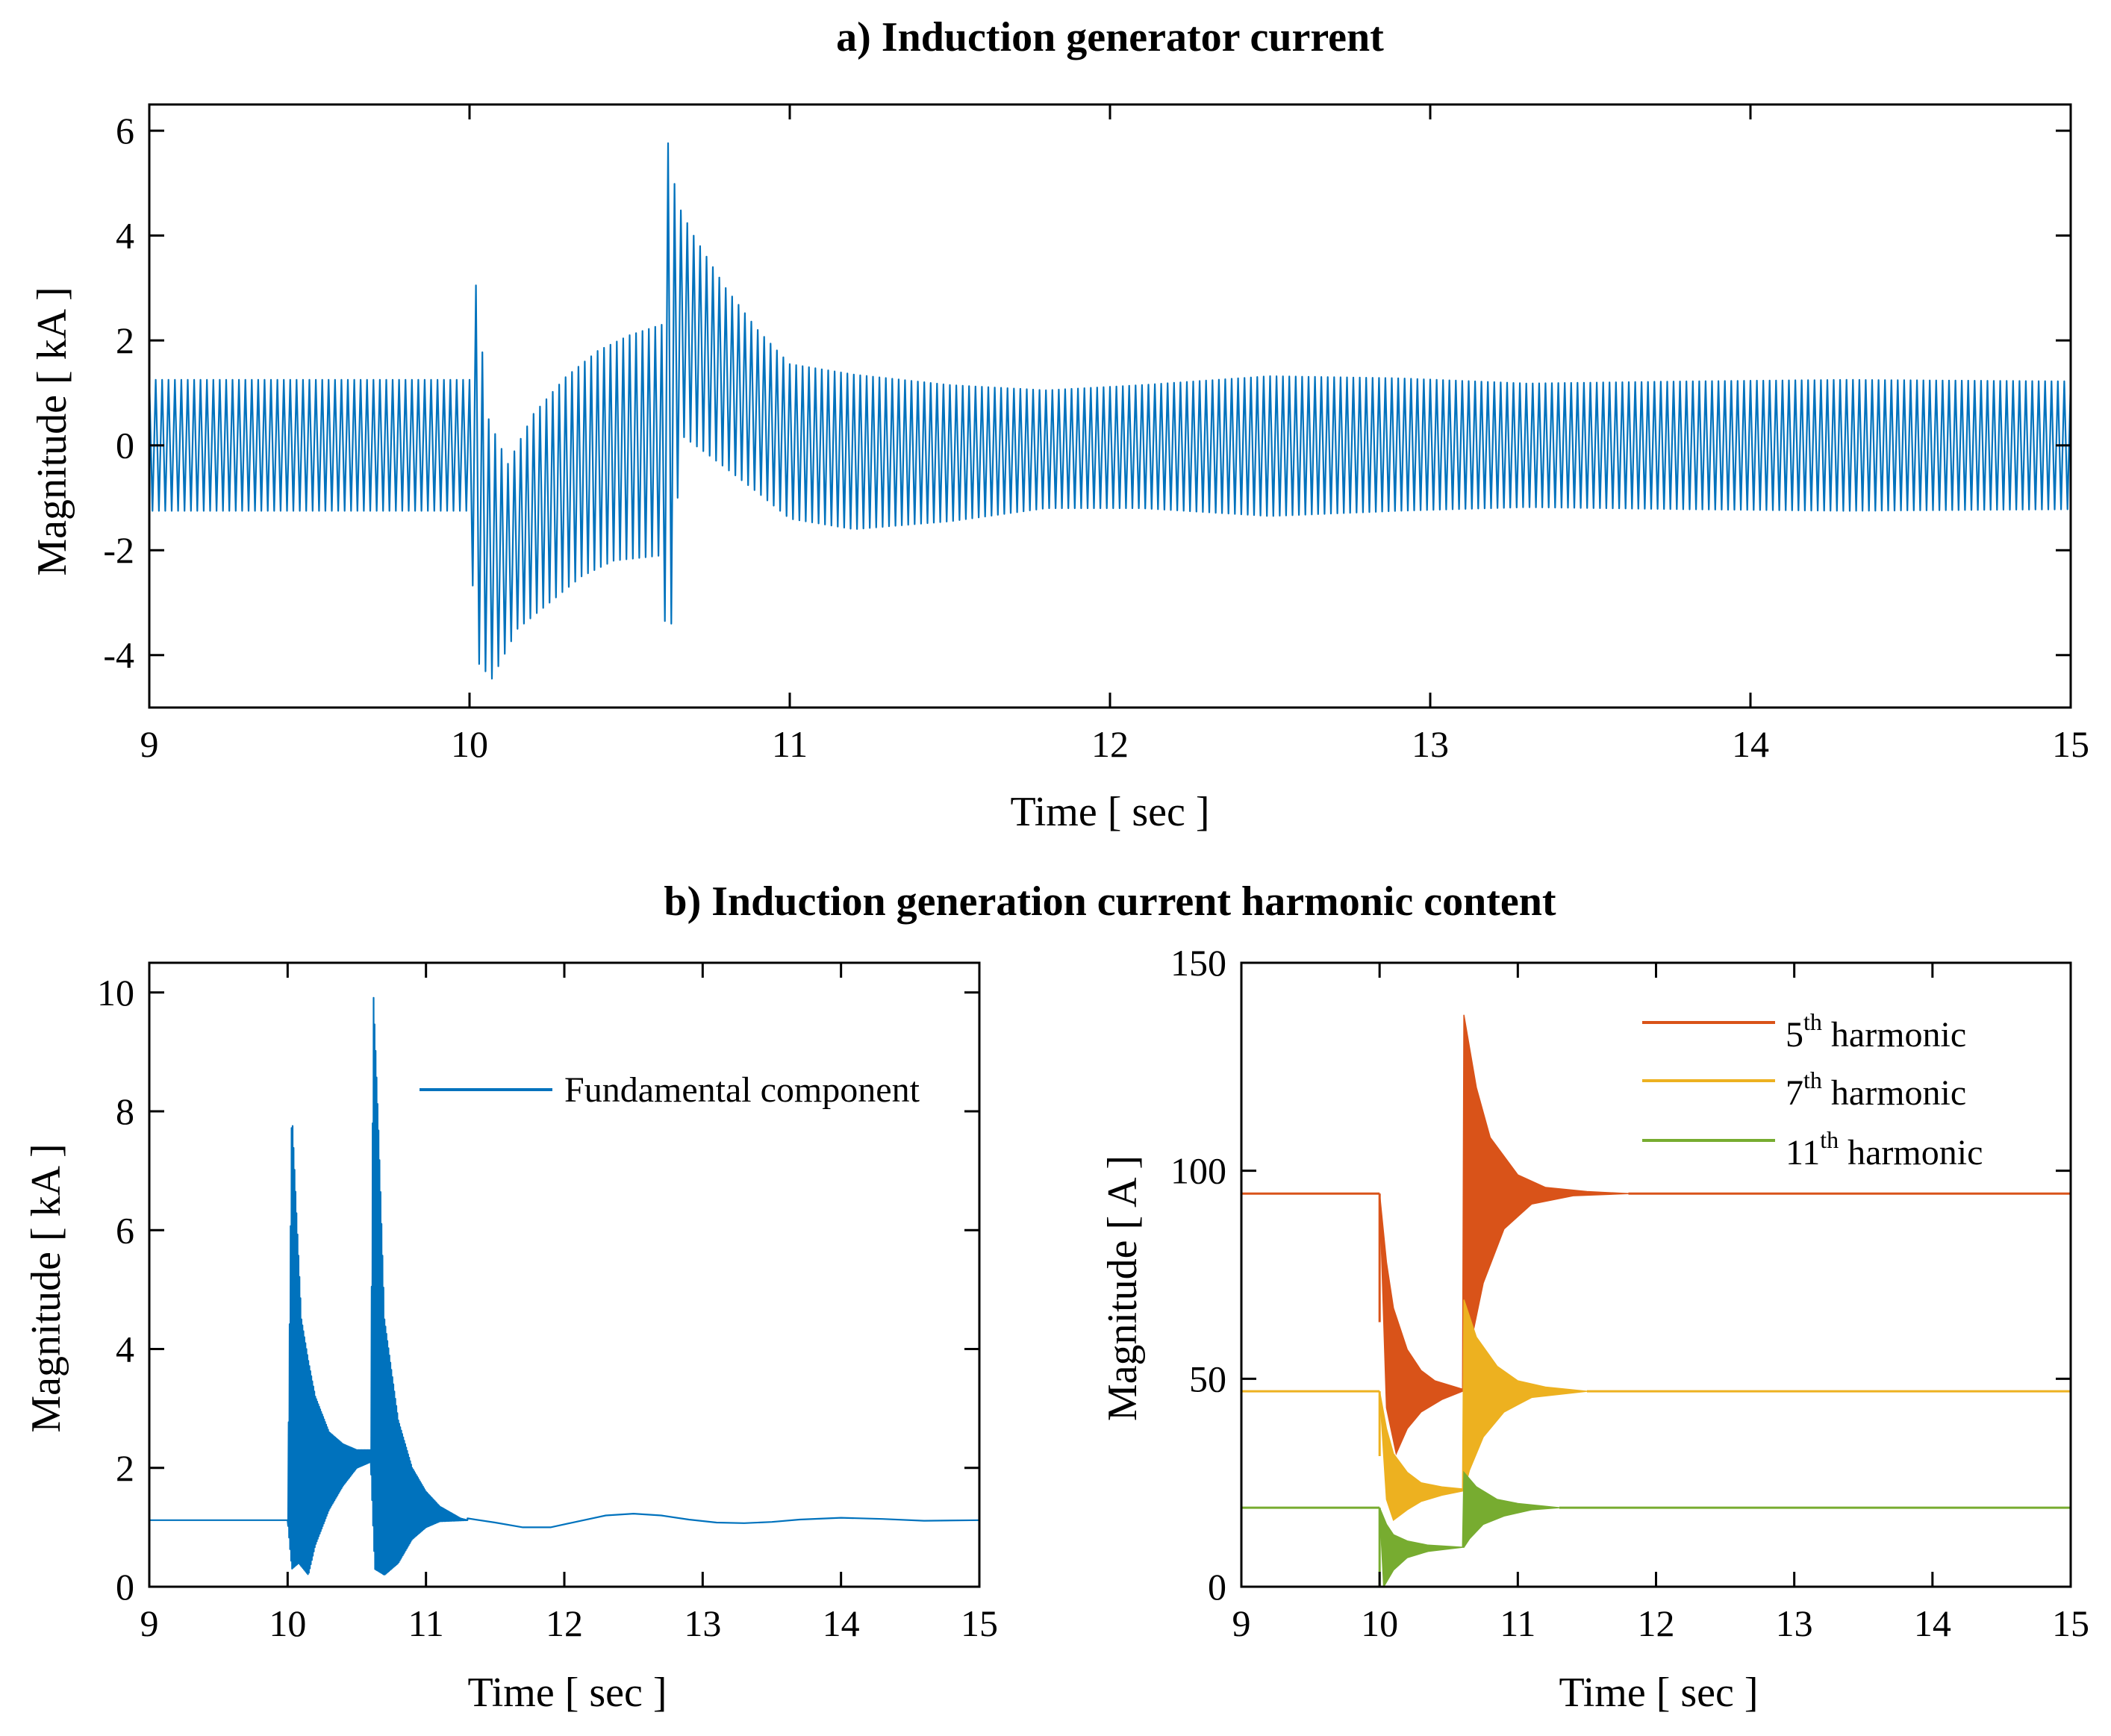 The height and width of the screenshot is (1736, 2111). Describe the element at coordinates (1830, 1140) in the screenshot. I see `legend-11th-sup: th` at that location.